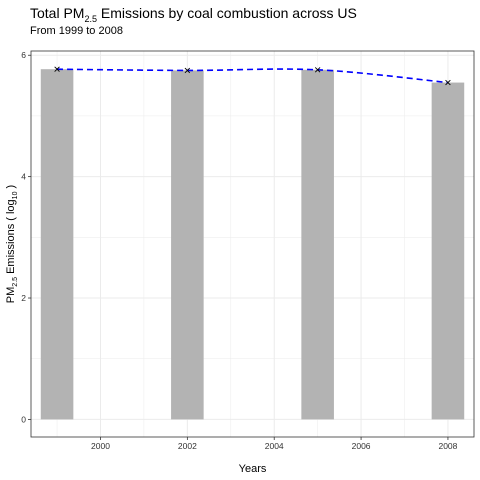 The image size is (480, 480). What do you see at coordinates (15, 282) in the screenshot?
I see `y-axis-title-sub1: 2.5` at bounding box center [15, 282].